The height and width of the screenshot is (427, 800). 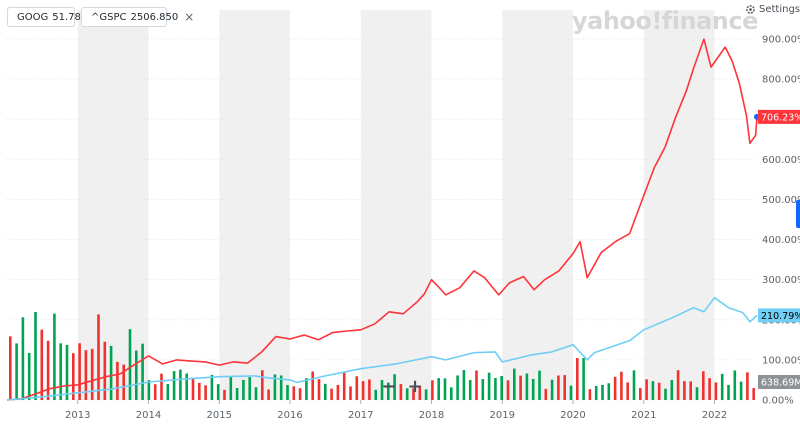 I want to click on x-tick-label: 2015, so click(x=219, y=415).